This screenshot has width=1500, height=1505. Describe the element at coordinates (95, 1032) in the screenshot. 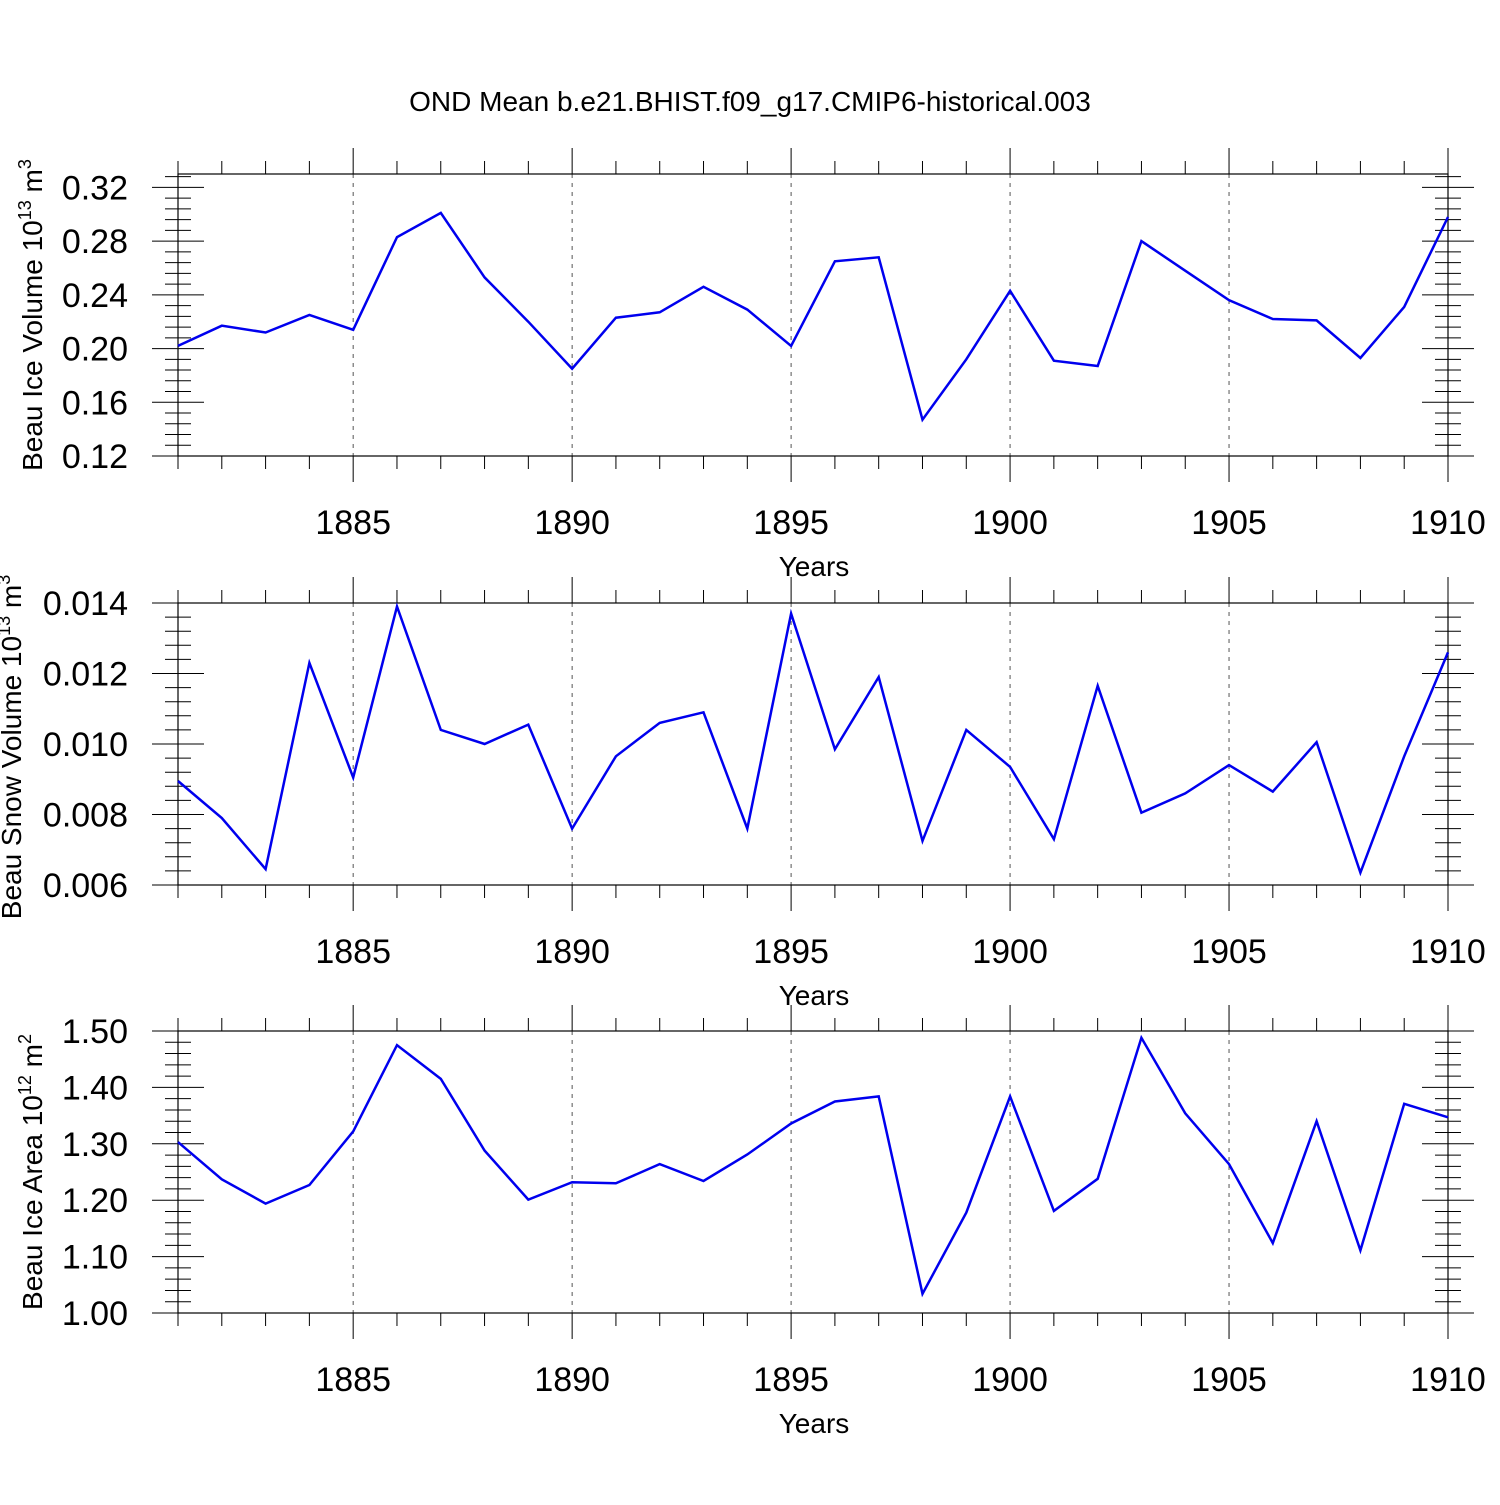

I see `y-tick-label: 1.50` at that location.